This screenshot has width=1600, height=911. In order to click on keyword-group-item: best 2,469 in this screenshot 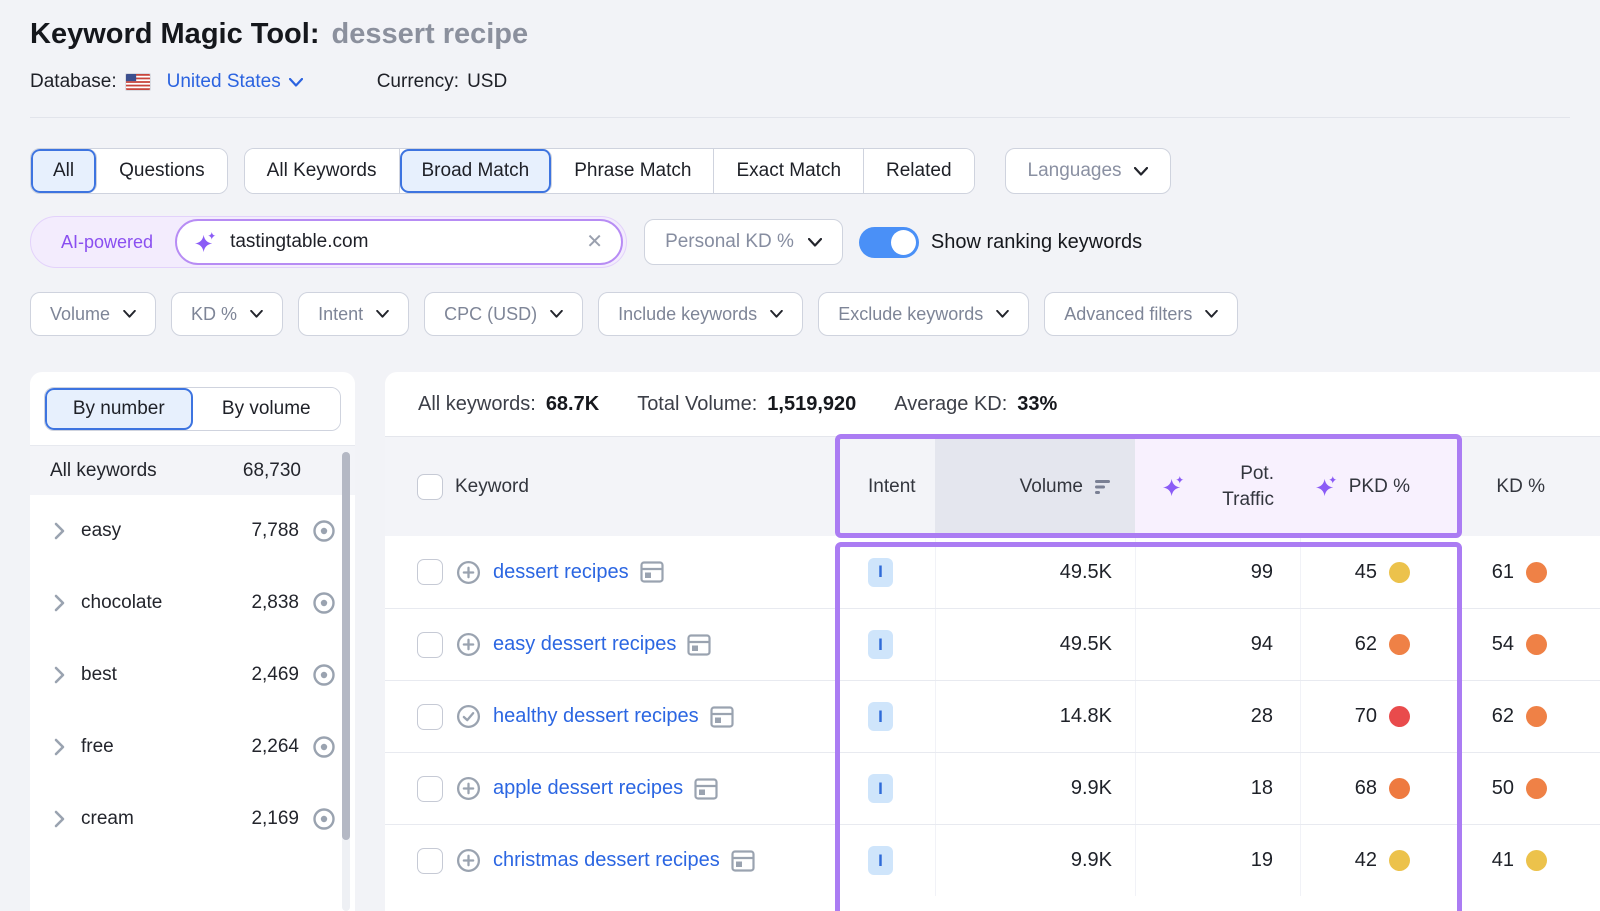, I will do `click(192, 675)`.